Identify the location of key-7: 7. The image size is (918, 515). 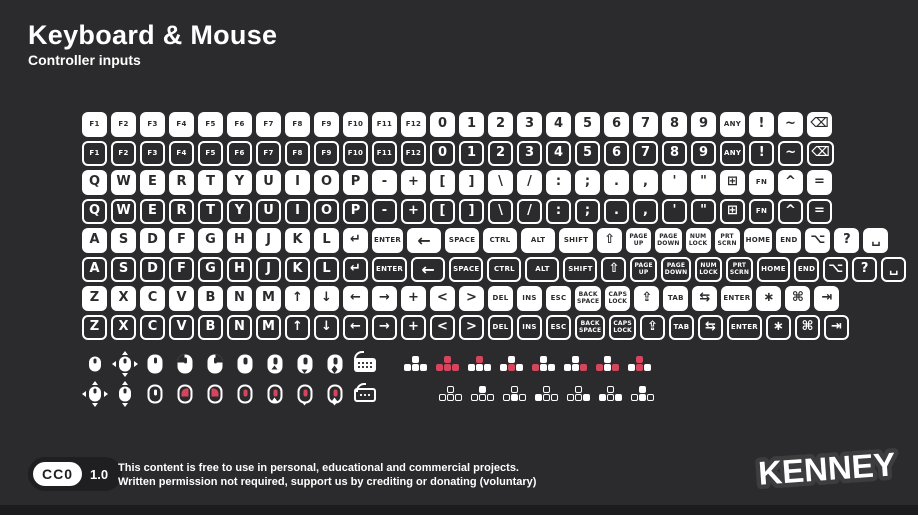
(645, 153).